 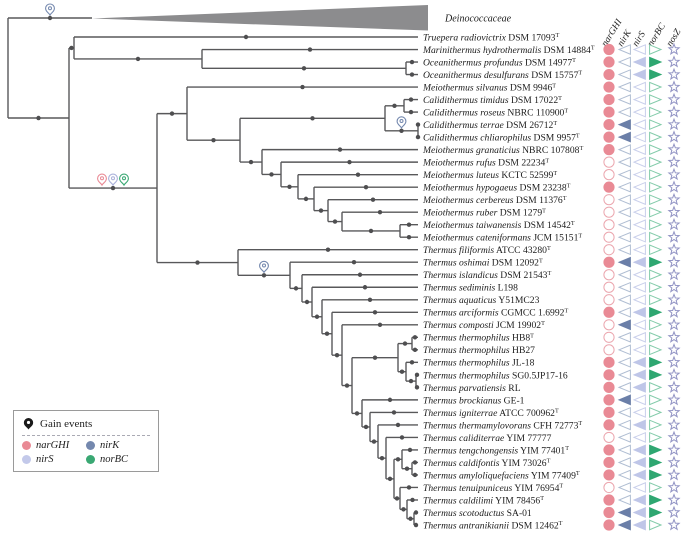 What do you see at coordinates (474, 400) in the screenshot?
I see `taxon-label: Thermus brockianus GE-1` at bounding box center [474, 400].